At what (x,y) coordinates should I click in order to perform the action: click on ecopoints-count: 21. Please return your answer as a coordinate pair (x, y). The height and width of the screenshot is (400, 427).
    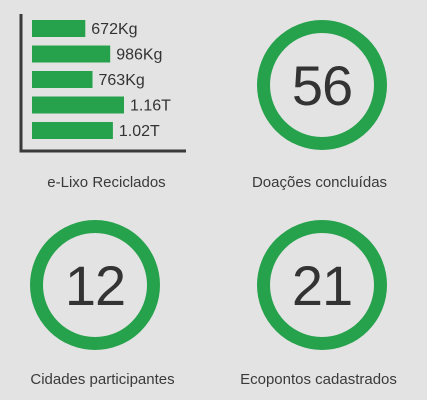
    Looking at the image, I should click on (322, 285).